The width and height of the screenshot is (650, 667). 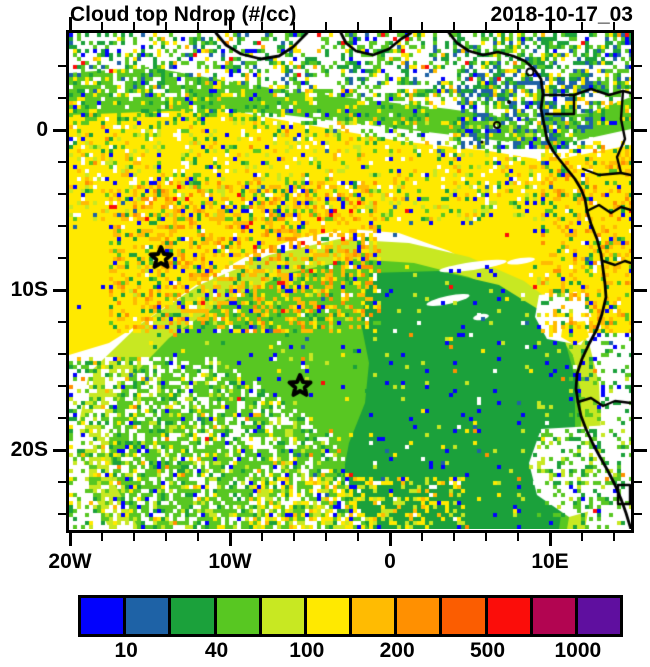 I want to click on x-axis-tick-label: 10E, so click(x=550, y=561).